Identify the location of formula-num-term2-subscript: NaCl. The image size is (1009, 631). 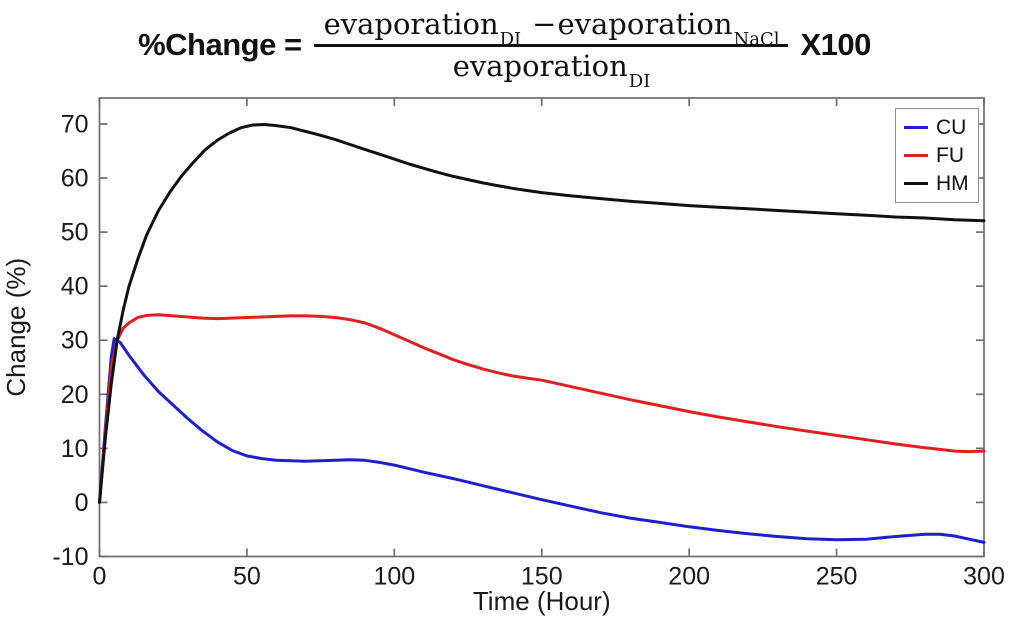
(756, 40).